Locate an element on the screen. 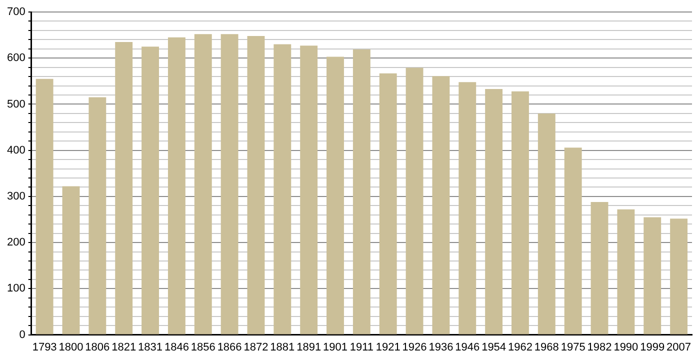  x-tick-label: 1954 is located at coordinates (494, 347).